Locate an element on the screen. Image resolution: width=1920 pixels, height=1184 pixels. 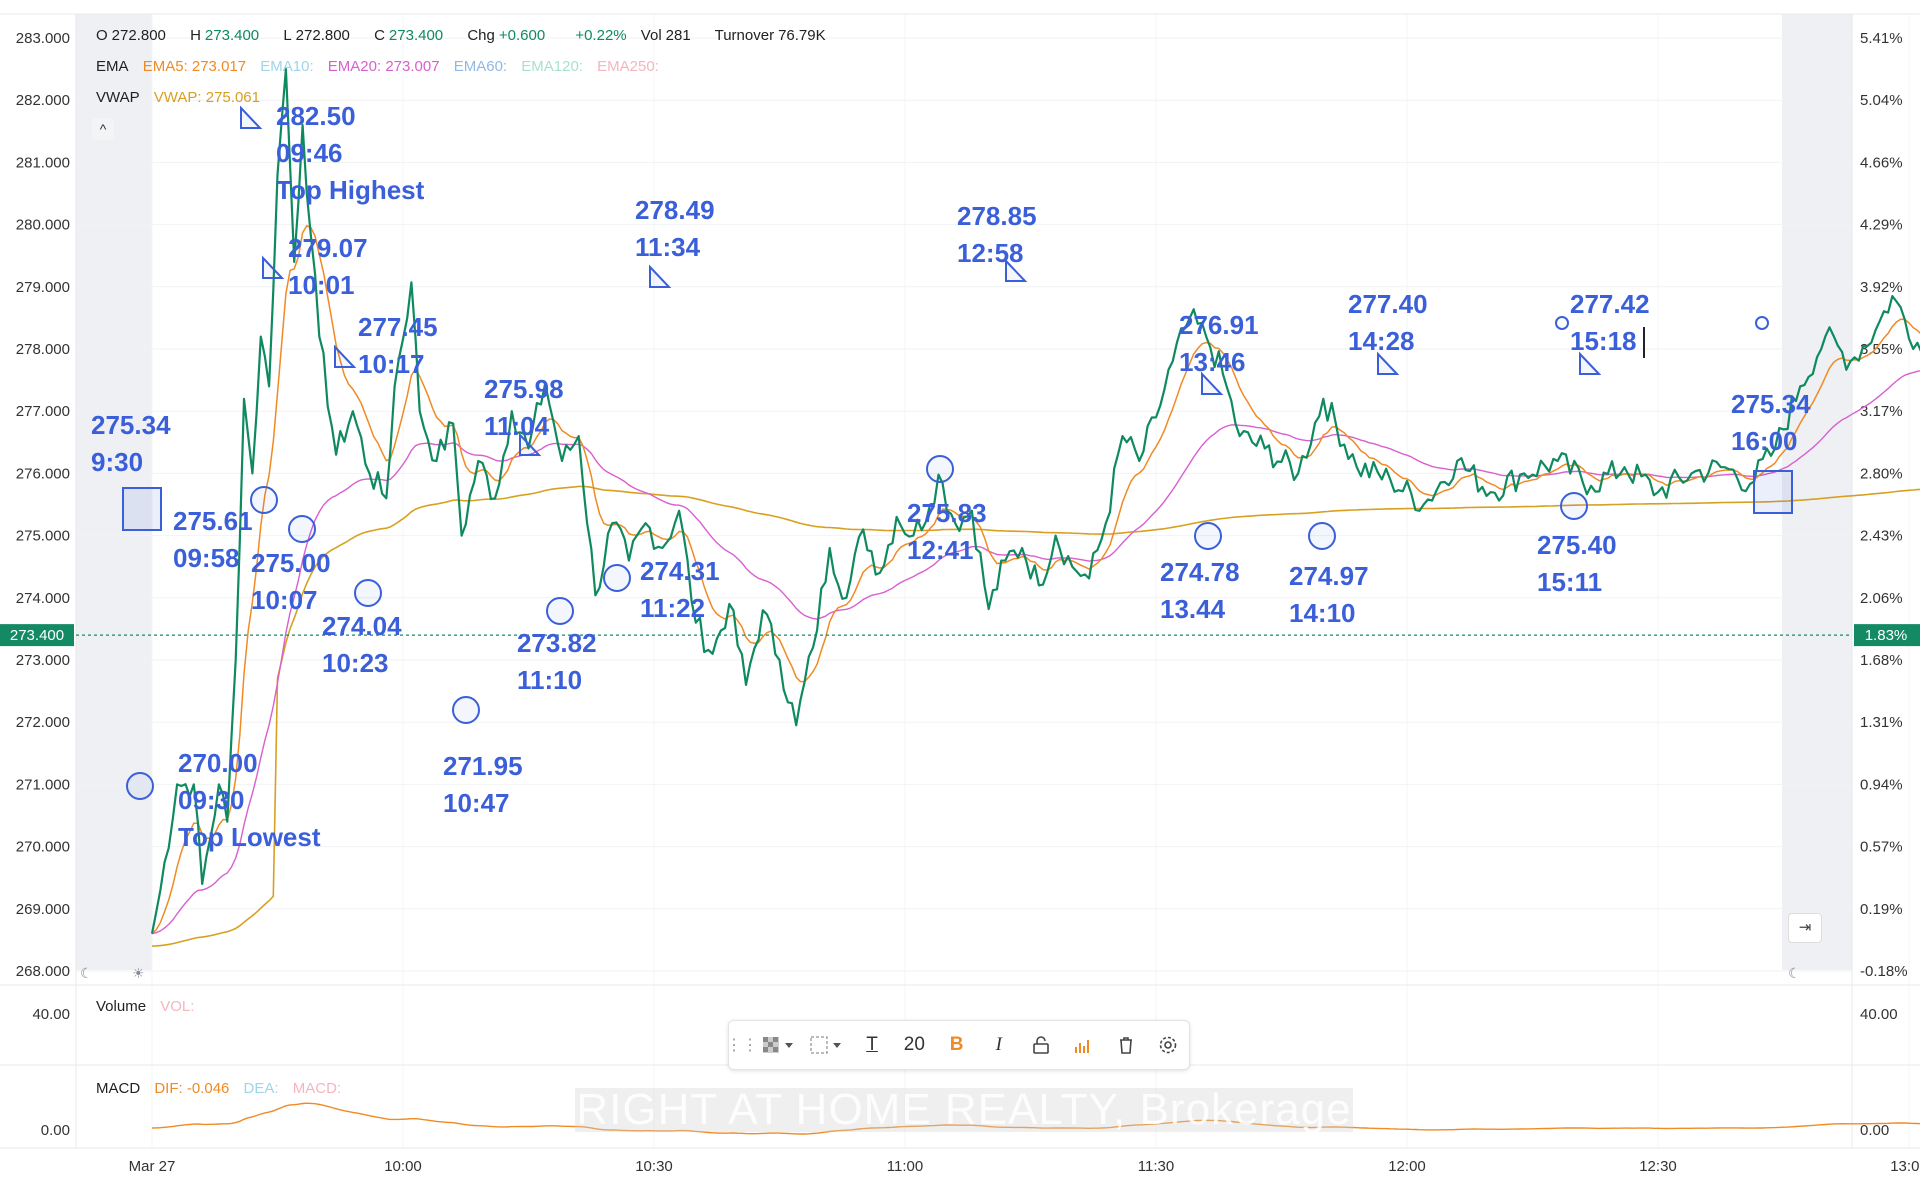
bold-button: B is located at coordinates (956, 1044).